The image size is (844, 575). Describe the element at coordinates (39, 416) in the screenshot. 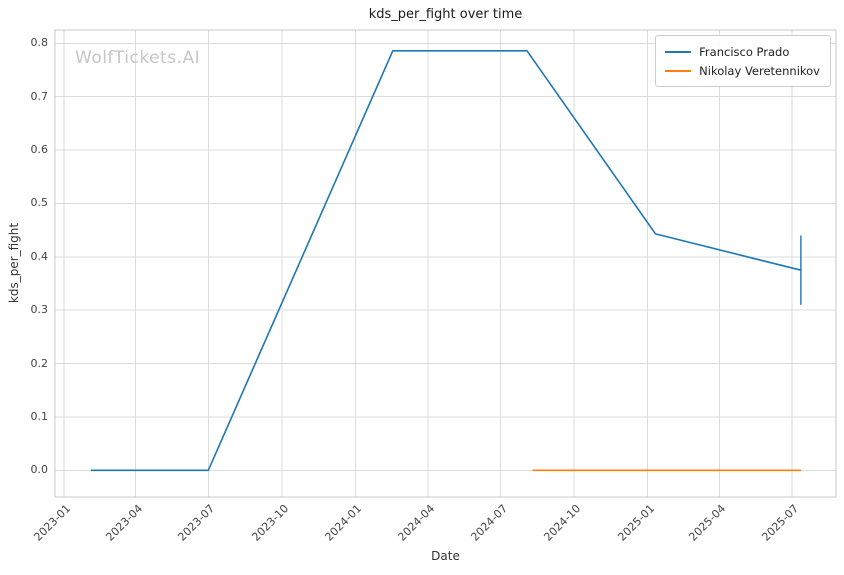

I see `y-tick-label: 0.1` at that location.